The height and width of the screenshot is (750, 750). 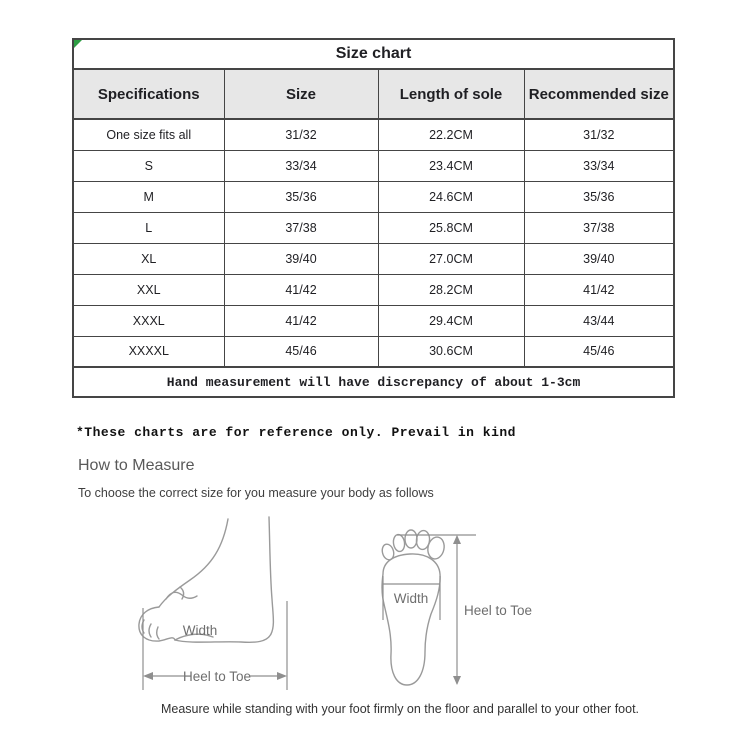 I want to click on table-row: One size fits all 31/32 22.2CM 31/32, so click(x=373, y=134).